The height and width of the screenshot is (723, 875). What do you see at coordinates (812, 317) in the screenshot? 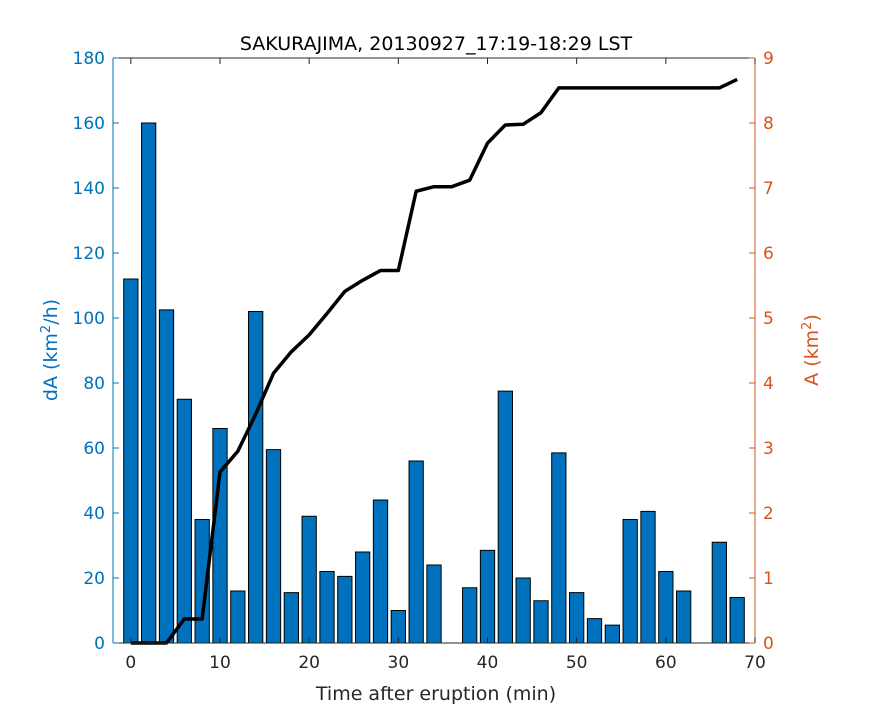
I see `right-y-axis-label-tail: )` at bounding box center [812, 317].